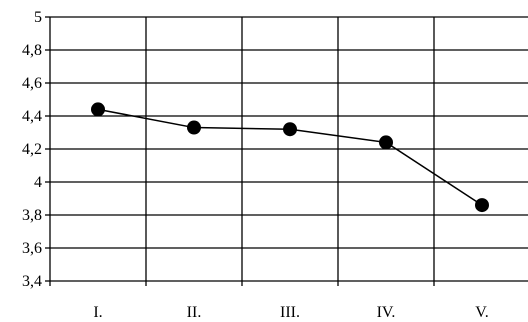  Describe the element at coordinates (32, 116) in the screenshot. I see `y-tick-label: 4,4` at that location.